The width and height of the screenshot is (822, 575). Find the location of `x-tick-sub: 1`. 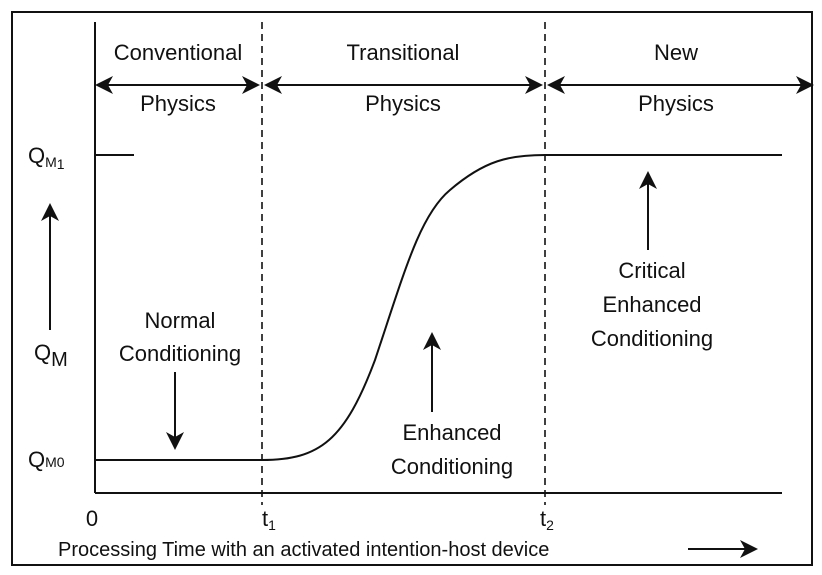

x-tick-sub: 1 is located at coordinates (272, 525).